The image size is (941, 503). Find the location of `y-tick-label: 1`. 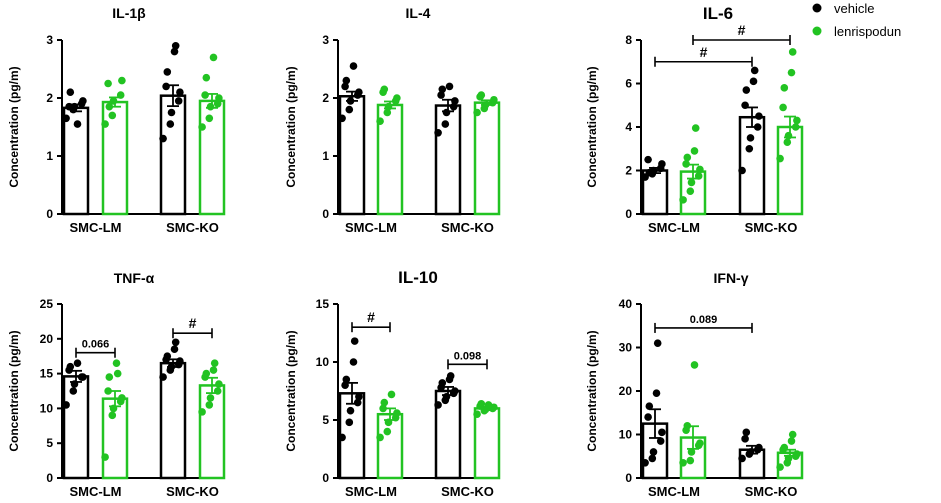

y-tick-label: 1 is located at coordinates (325, 156).